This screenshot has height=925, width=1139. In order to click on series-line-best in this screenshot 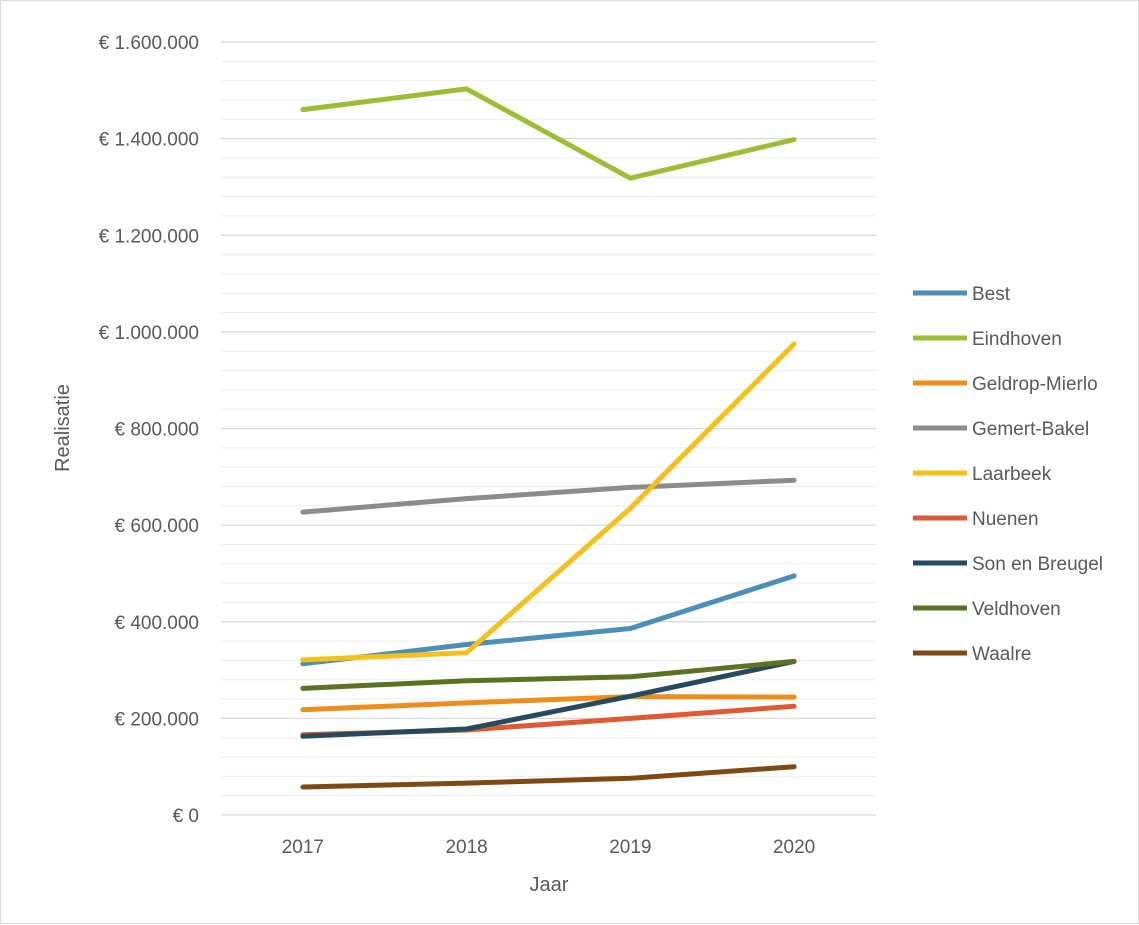, I will do `click(548, 620)`.